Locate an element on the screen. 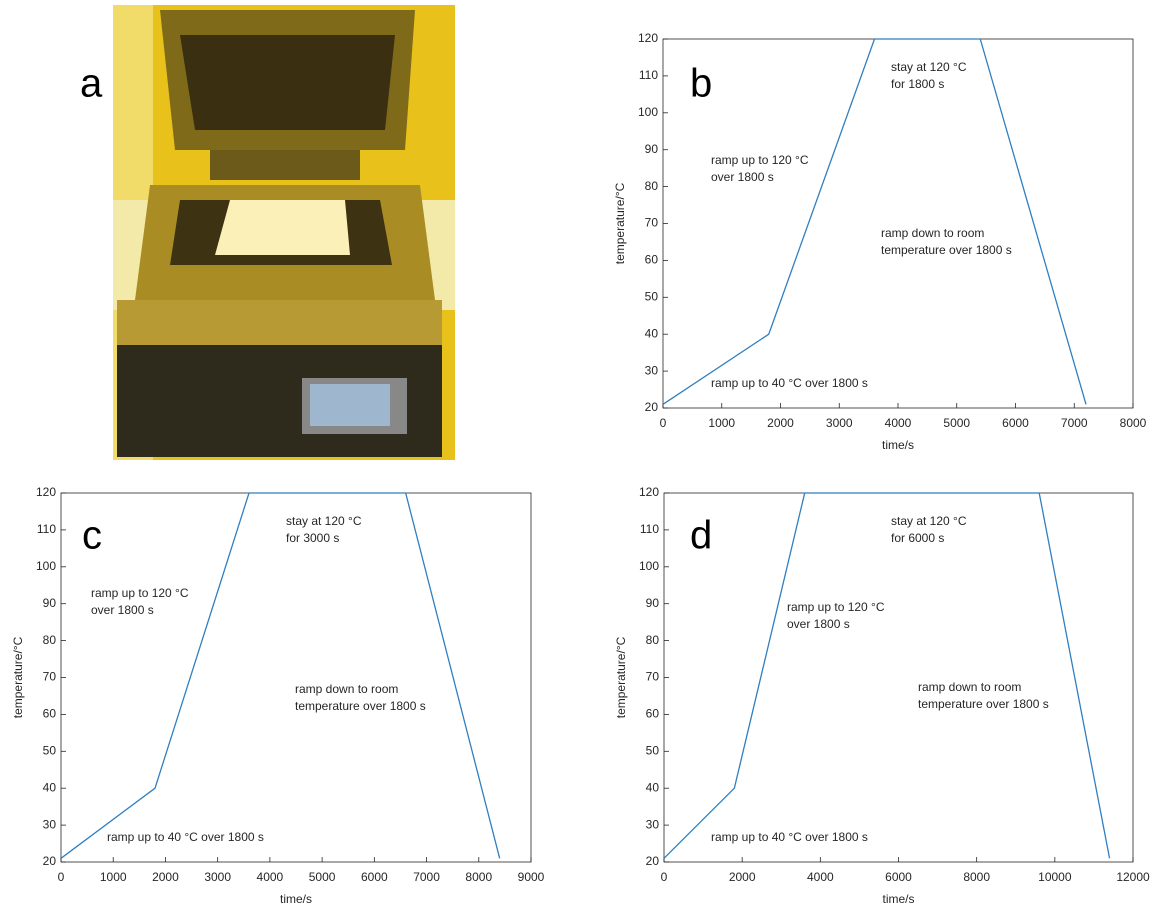  photo-hinge is located at coordinates (285, 165).